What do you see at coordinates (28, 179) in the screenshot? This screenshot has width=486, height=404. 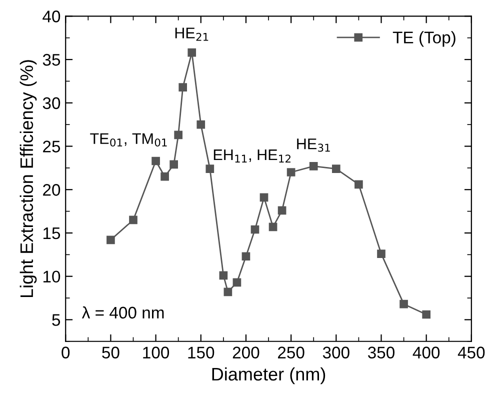 I see `y-axis-title: Light Extraction Efficiency (%)` at bounding box center [28, 179].